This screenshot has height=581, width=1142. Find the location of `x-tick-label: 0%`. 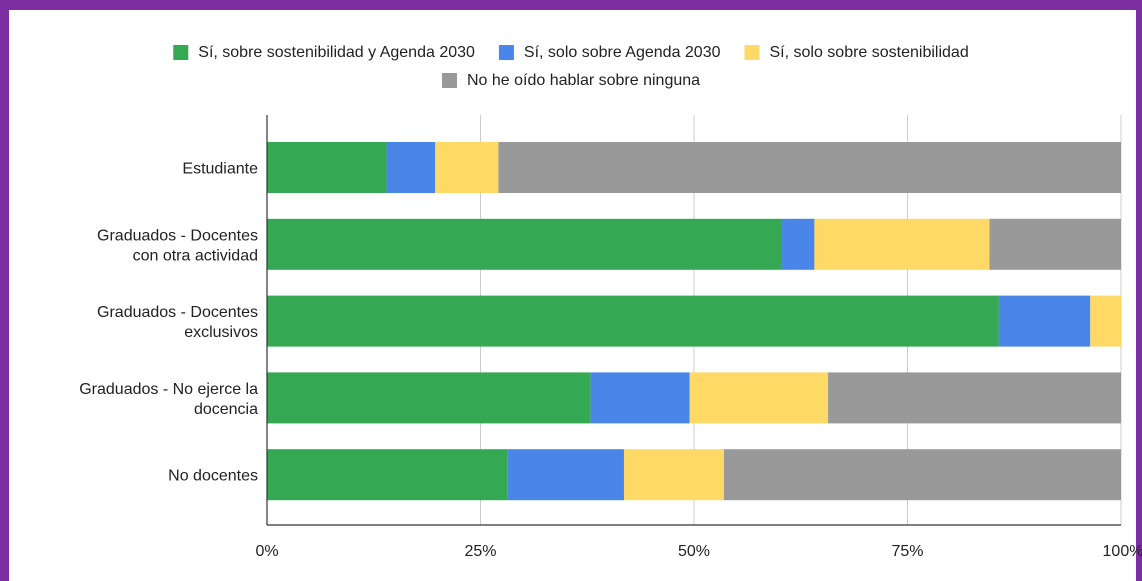

x-tick-label: 0% is located at coordinates (266, 551).